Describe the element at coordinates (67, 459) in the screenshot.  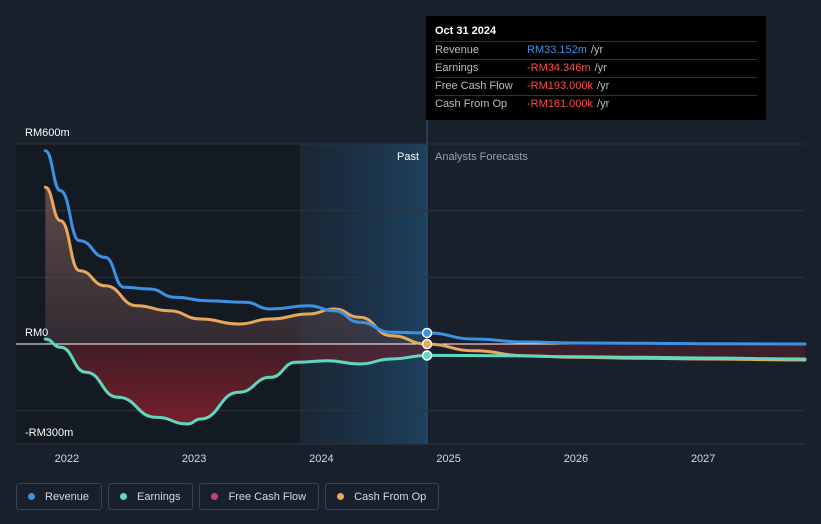
I see `x-tick-label: 2022` at that location.